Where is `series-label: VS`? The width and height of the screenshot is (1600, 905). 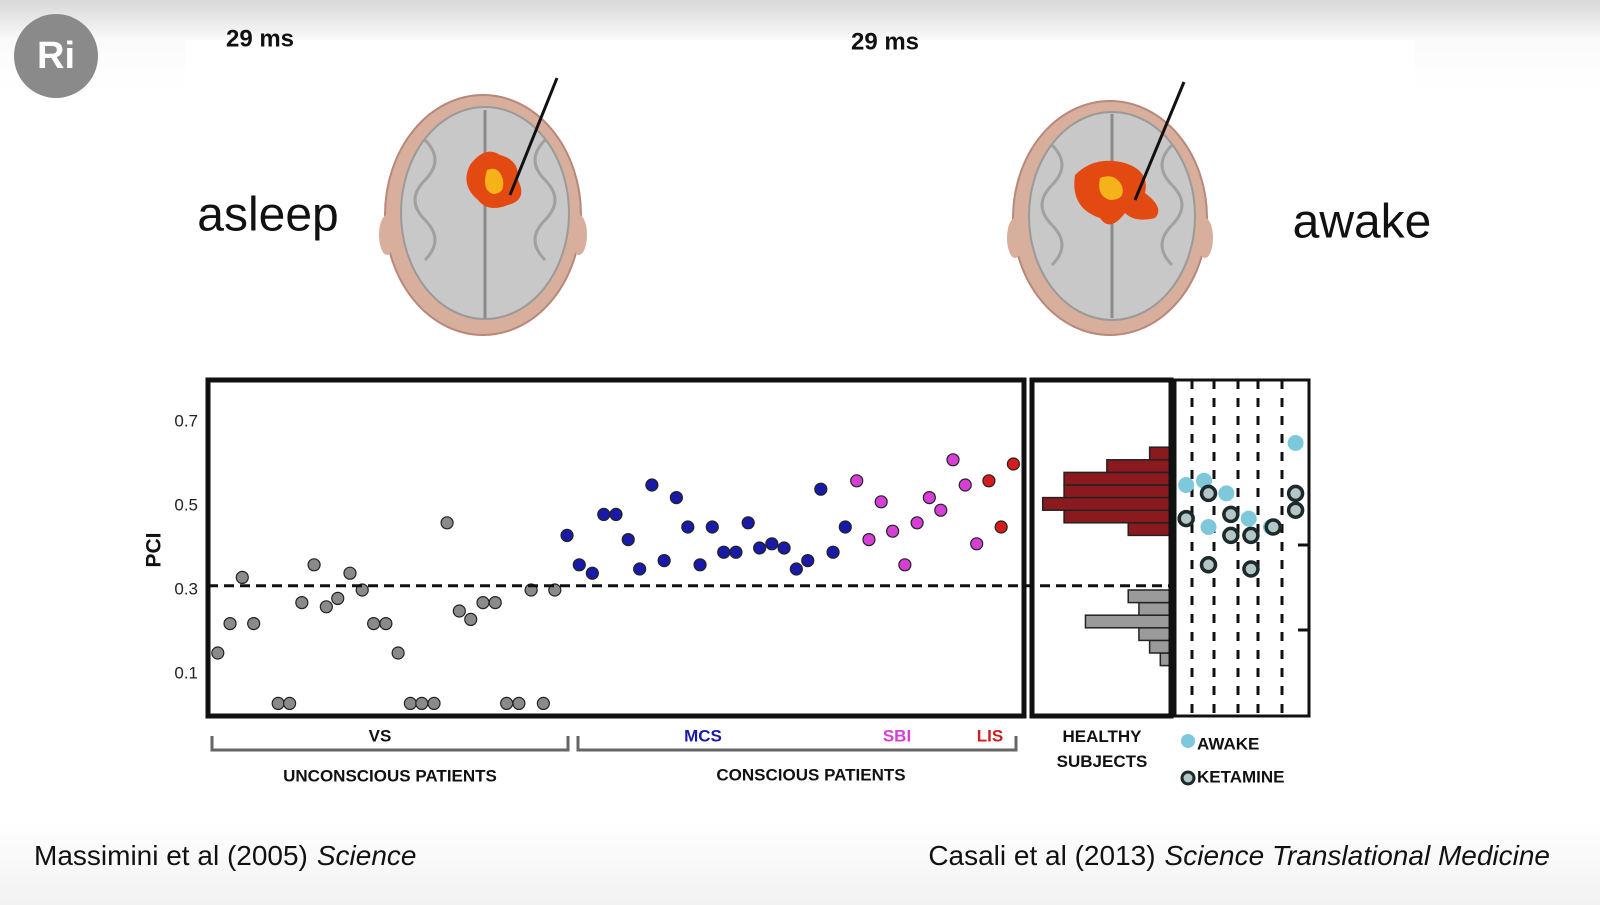
series-label: VS is located at coordinates (380, 735).